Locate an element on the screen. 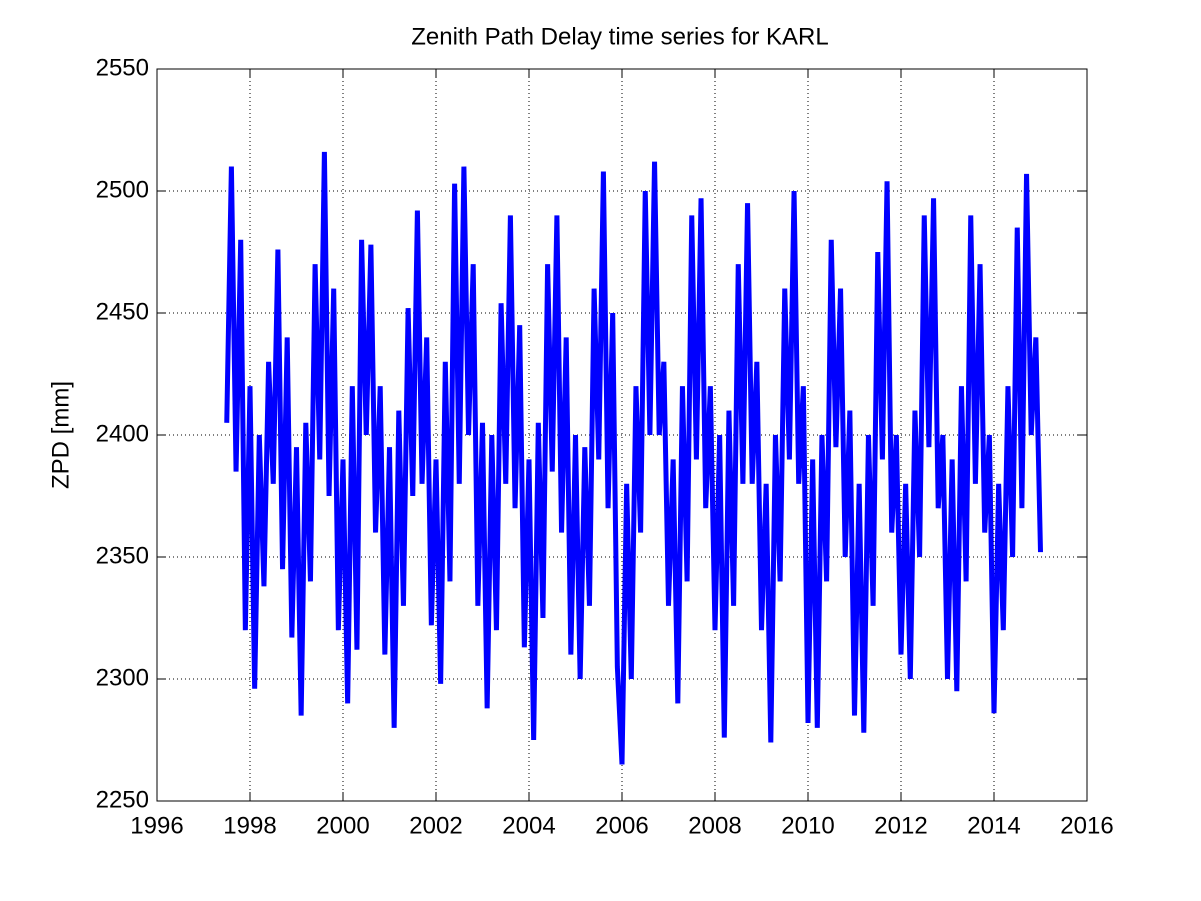  y-tick-label: 2300 is located at coordinates (122, 677).